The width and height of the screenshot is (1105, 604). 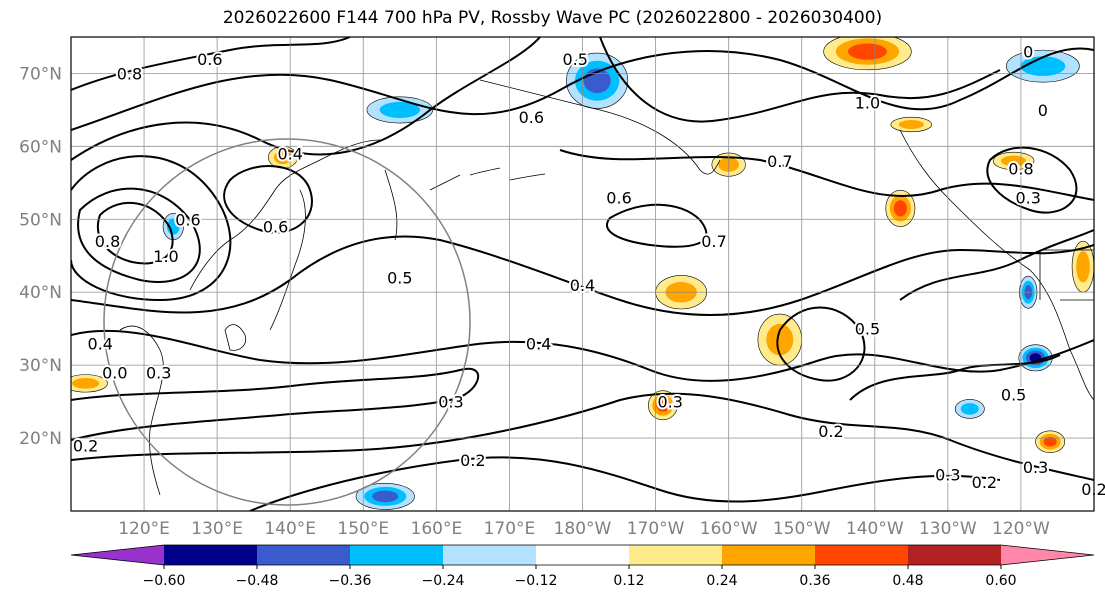 What do you see at coordinates (217, 529) in the screenshot?
I see `x-tick-label: 130°E` at bounding box center [217, 529].